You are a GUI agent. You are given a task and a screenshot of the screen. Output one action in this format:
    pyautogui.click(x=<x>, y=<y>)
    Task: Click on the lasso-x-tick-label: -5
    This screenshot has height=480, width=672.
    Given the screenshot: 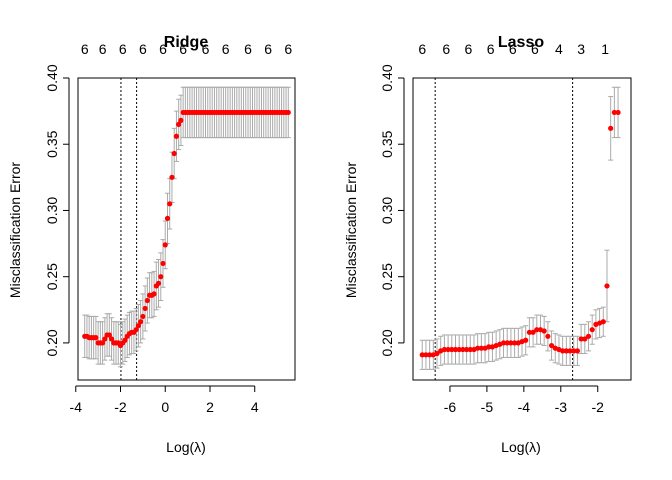 What is the action you would take?
    pyautogui.click(x=487, y=407)
    